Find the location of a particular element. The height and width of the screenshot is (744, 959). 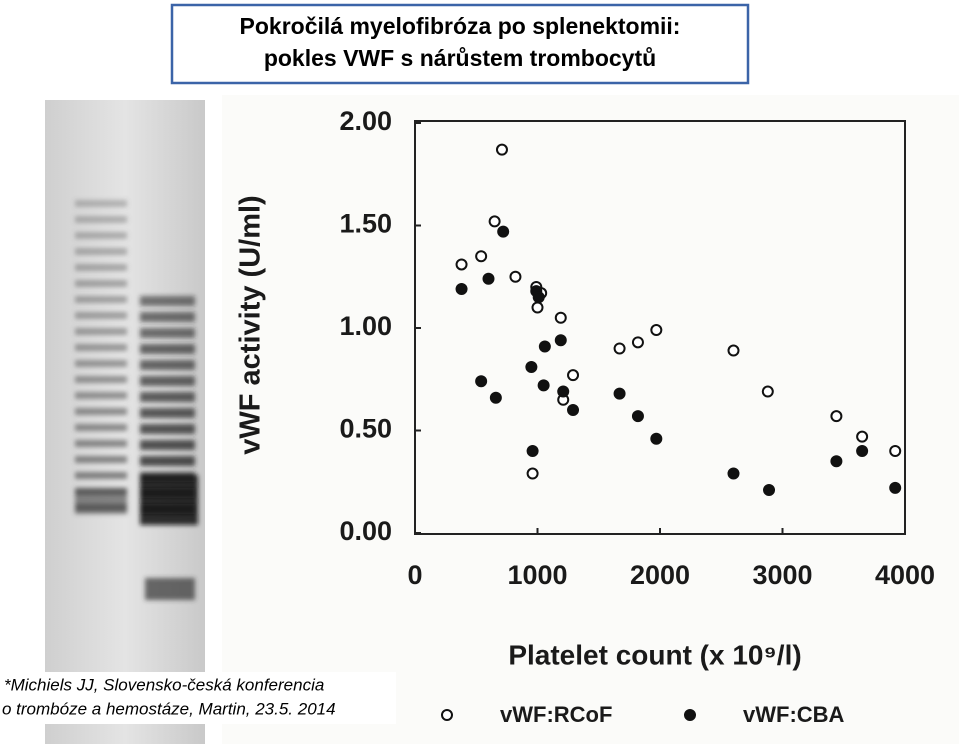

title-box is located at coordinates (460, 44).